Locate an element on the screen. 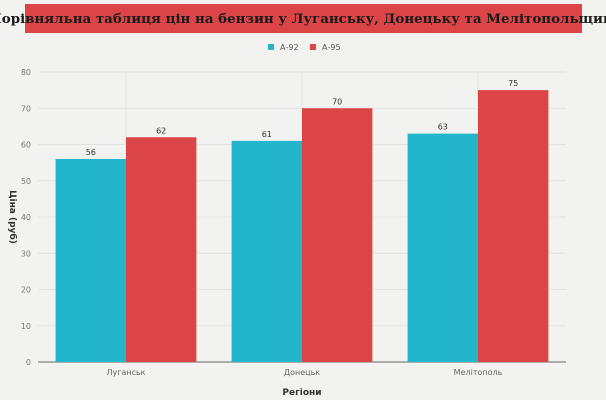 This screenshot has height=400, width=606. legend-label: А-95 is located at coordinates (331, 47).